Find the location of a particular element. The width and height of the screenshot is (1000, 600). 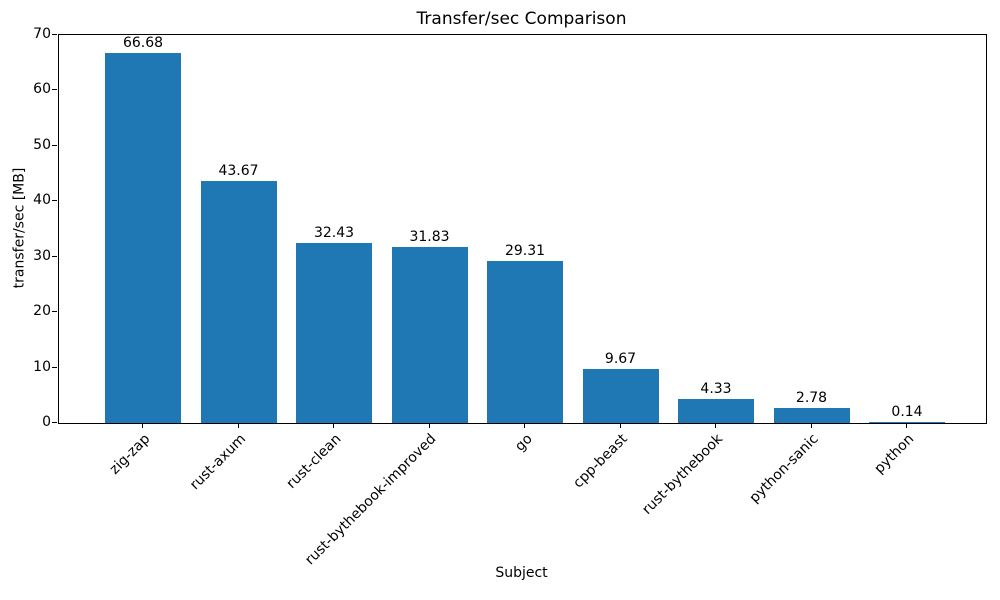

x-tick-label: cpp-beast is located at coordinates (600, 461).